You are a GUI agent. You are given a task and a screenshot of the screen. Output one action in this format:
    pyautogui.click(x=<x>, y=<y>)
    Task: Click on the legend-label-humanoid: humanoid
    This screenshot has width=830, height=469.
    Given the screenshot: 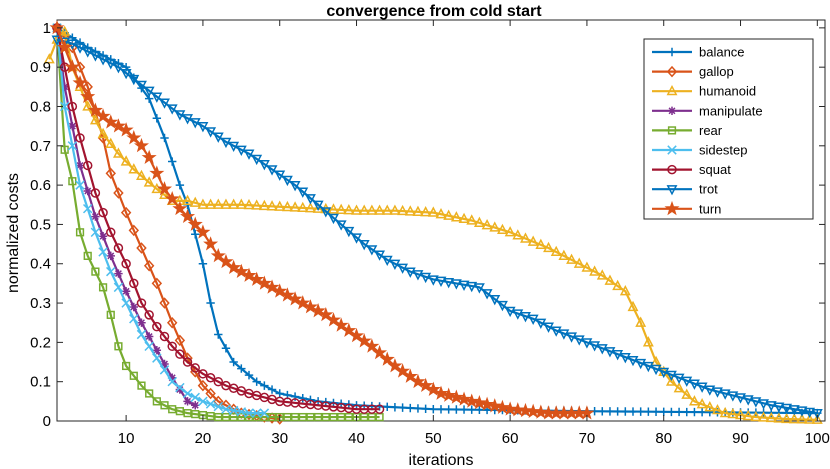 What is the action you would take?
    pyautogui.click(x=727, y=91)
    